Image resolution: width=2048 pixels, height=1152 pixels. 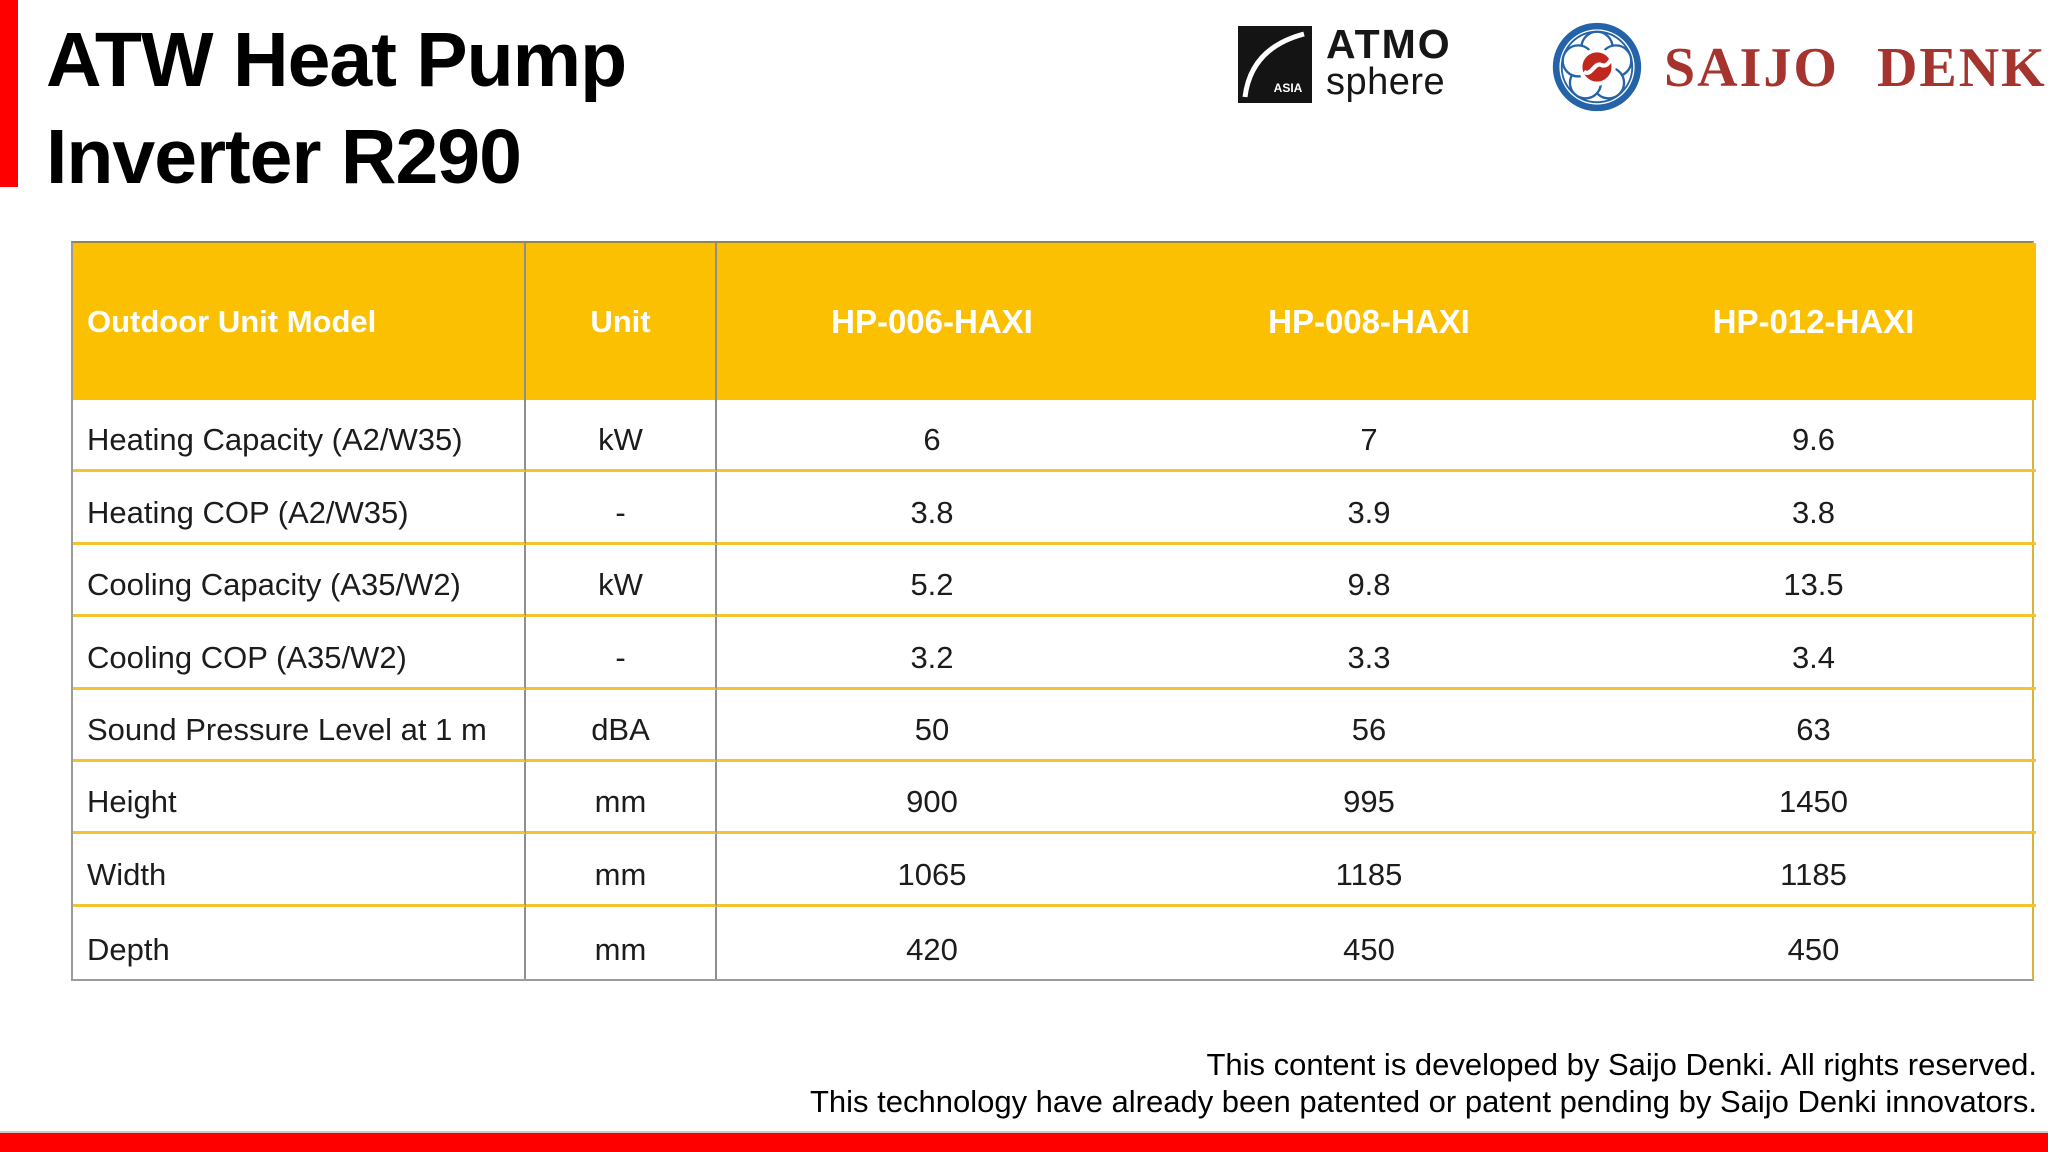 I want to click on row-value: 3.2, so click(x=932, y=653).